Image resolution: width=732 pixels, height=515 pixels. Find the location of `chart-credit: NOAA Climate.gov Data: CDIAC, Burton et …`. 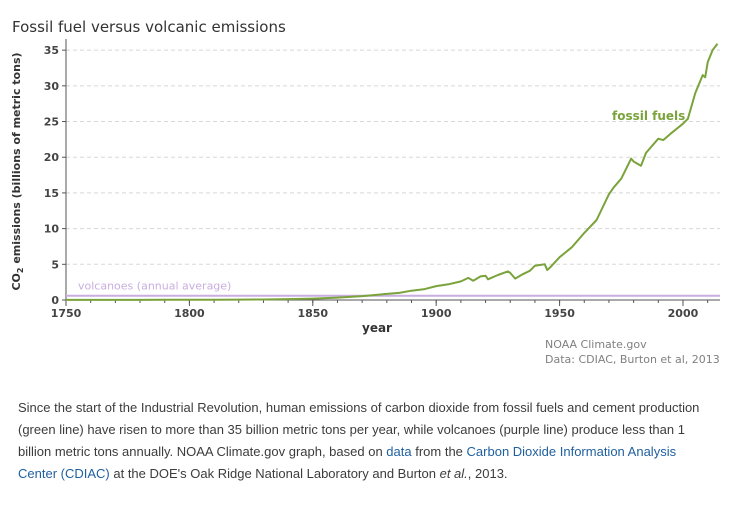

chart-credit: NOAA Climate.gov Data: CDIAC, Burton et … is located at coordinates (632, 352).